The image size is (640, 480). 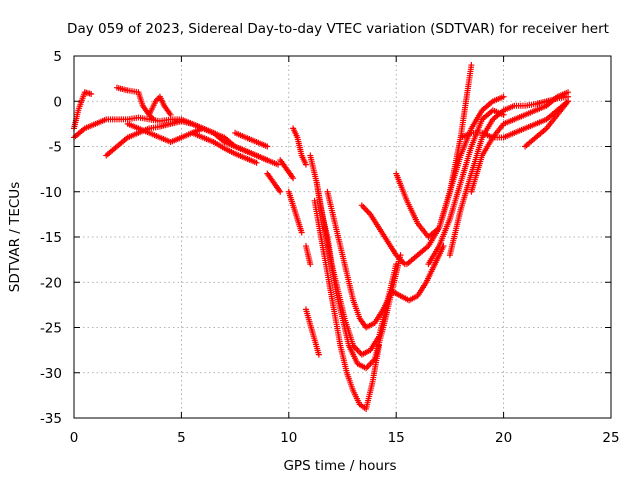 What do you see at coordinates (51, 419) in the screenshot?
I see `y-tick-label: -35` at bounding box center [51, 419].